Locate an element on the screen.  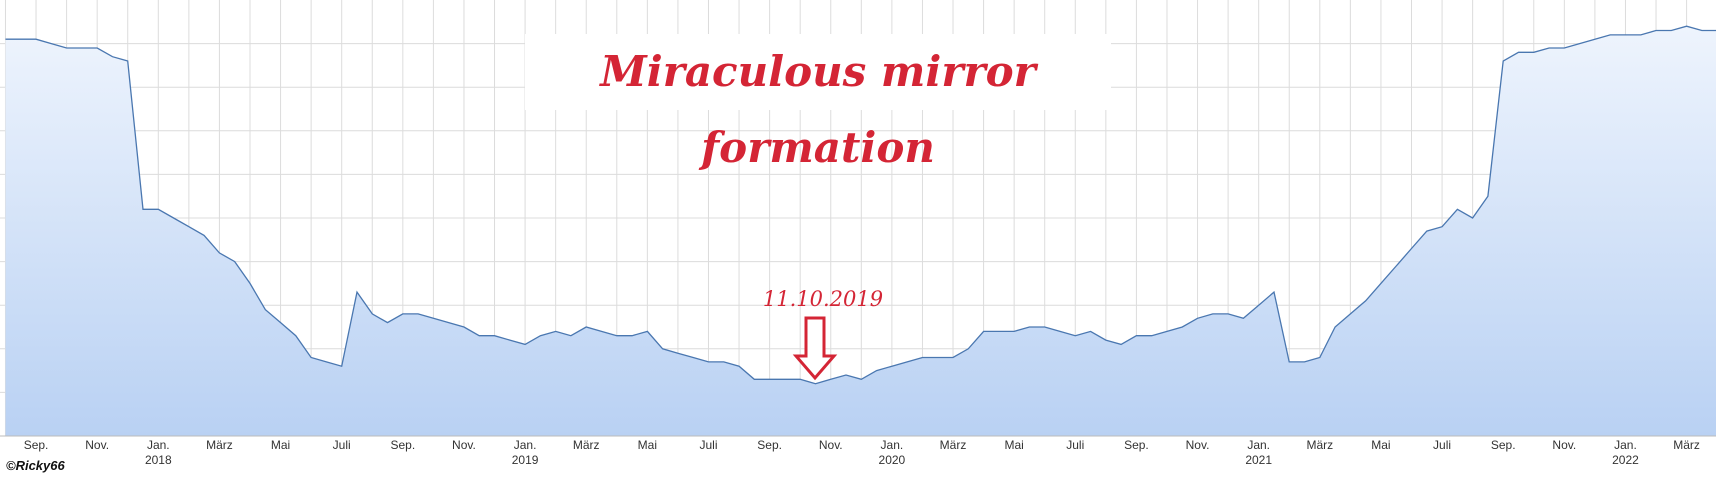
credit: ©Ricky66 is located at coordinates (35, 465).